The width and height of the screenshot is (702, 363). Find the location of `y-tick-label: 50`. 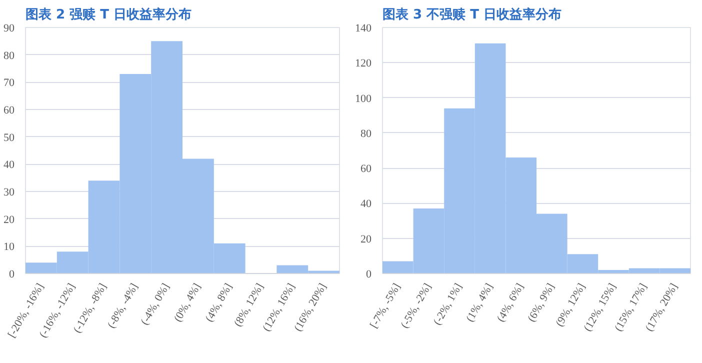

y-tick-label: 50 is located at coordinates (9, 138).